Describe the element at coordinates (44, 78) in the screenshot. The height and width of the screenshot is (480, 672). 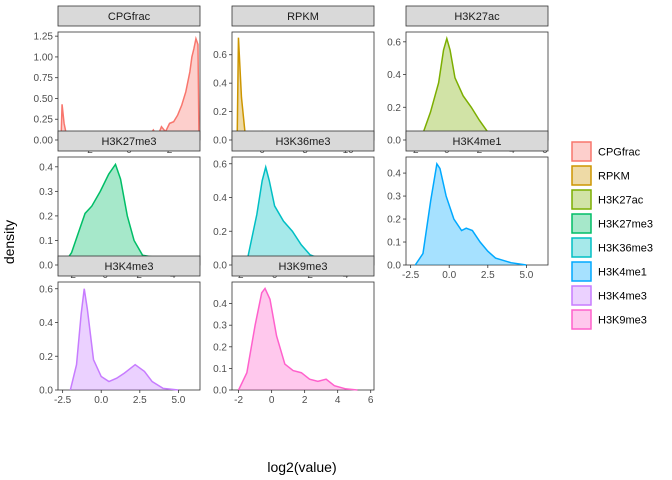
I see `y-tick-label: 0.75` at that location.